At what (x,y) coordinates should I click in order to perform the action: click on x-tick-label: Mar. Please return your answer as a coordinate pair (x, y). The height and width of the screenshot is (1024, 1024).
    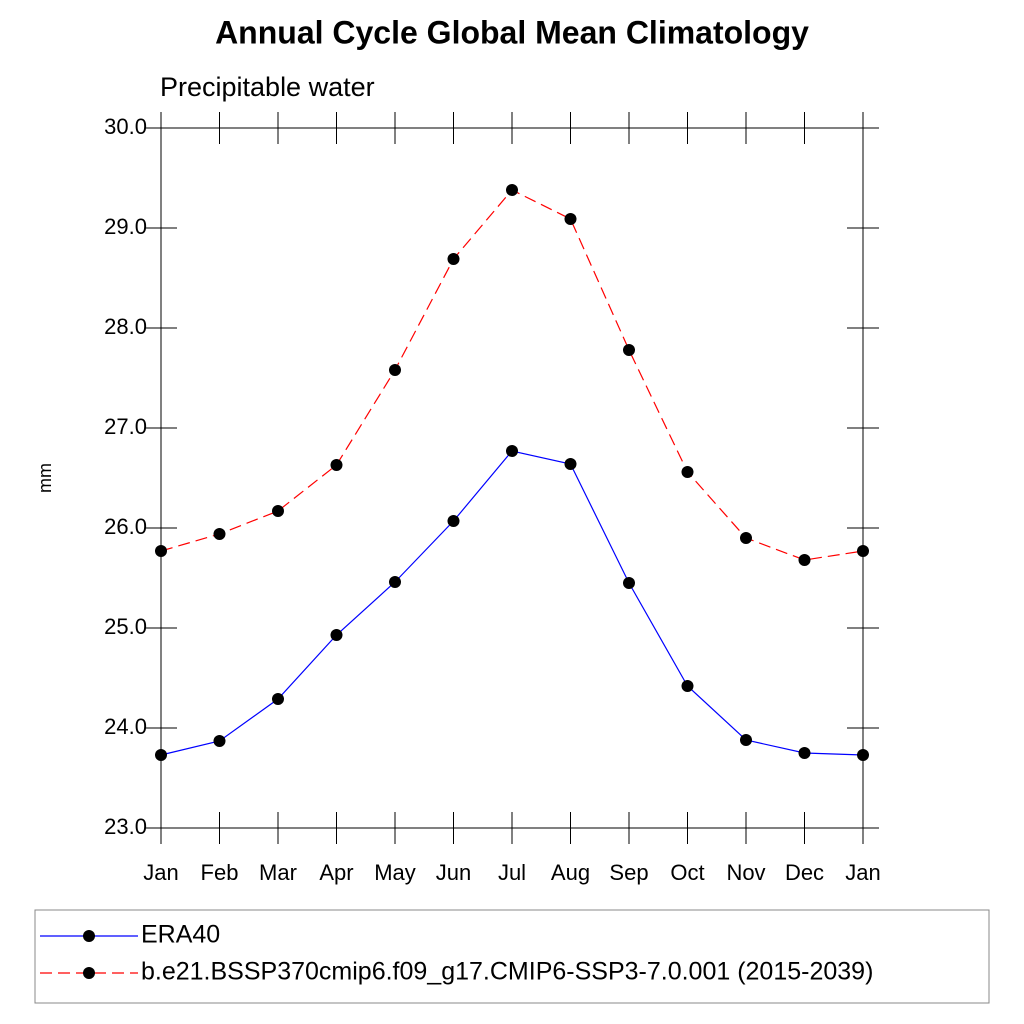
    Looking at the image, I should click on (278, 872).